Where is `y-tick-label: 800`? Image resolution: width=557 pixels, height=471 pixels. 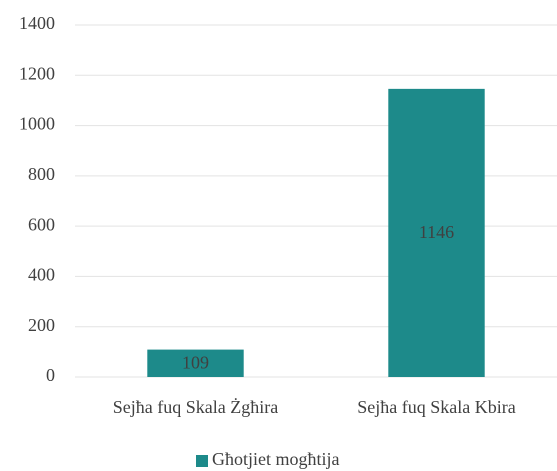 y-tick-label: 800 is located at coordinates (41, 174).